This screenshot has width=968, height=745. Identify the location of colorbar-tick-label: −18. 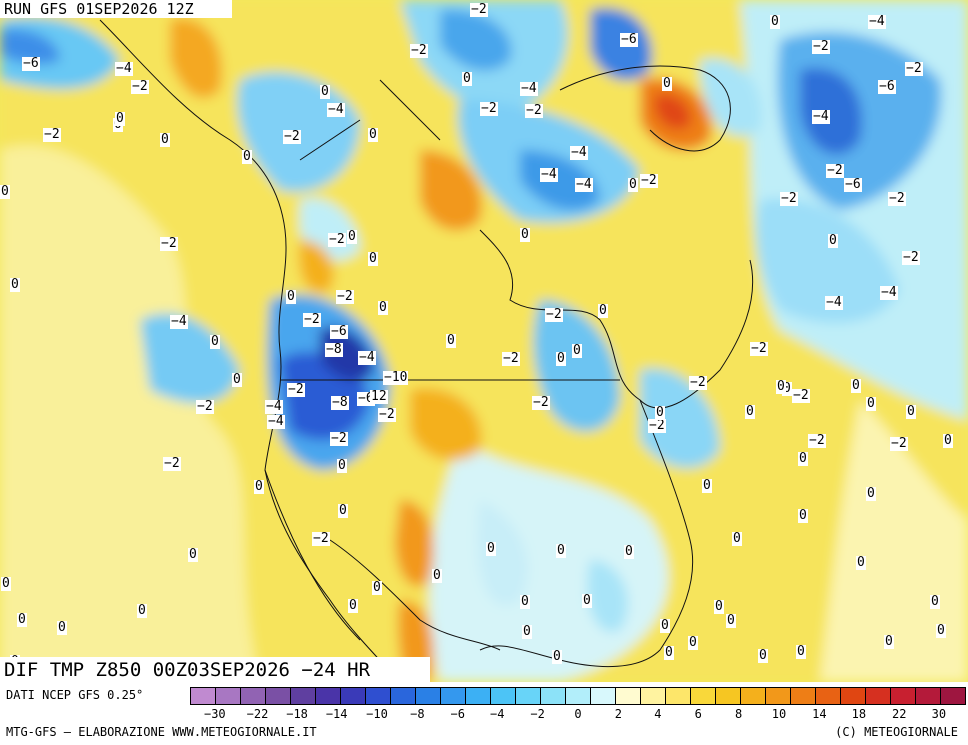
(297, 714).